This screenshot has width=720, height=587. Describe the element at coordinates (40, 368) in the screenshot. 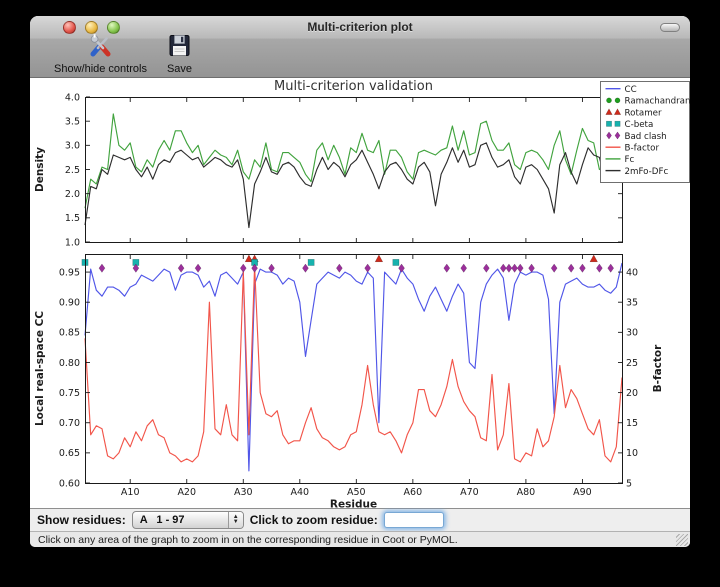

I see `svg-text: Local real-space CC` at that location.